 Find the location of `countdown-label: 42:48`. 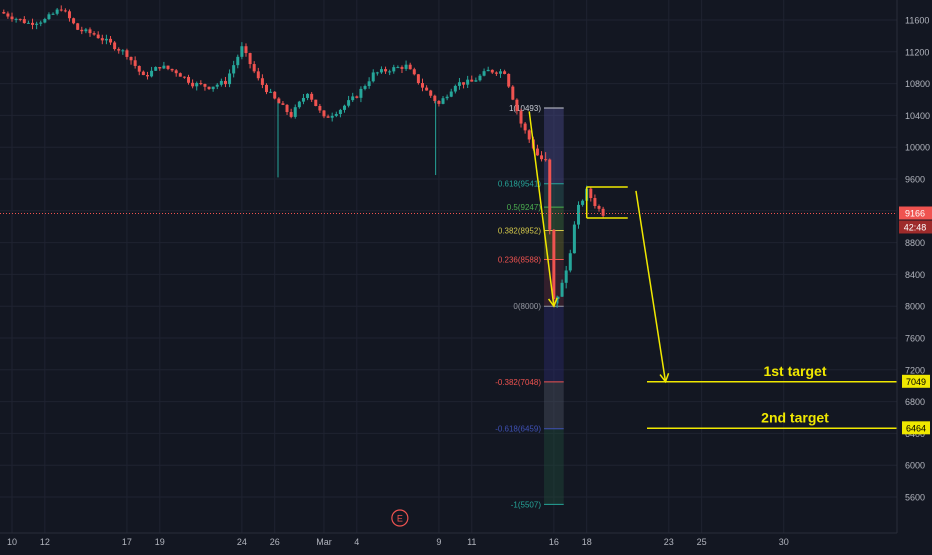

countdown-label: 42:48 is located at coordinates (915, 228).